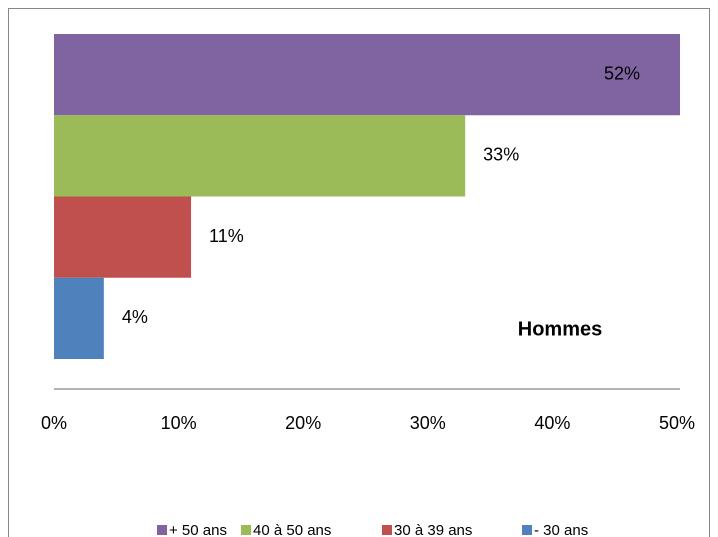 The image size is (718, 537). I want to click on x-tick-label: 50%, so click(677, 423).